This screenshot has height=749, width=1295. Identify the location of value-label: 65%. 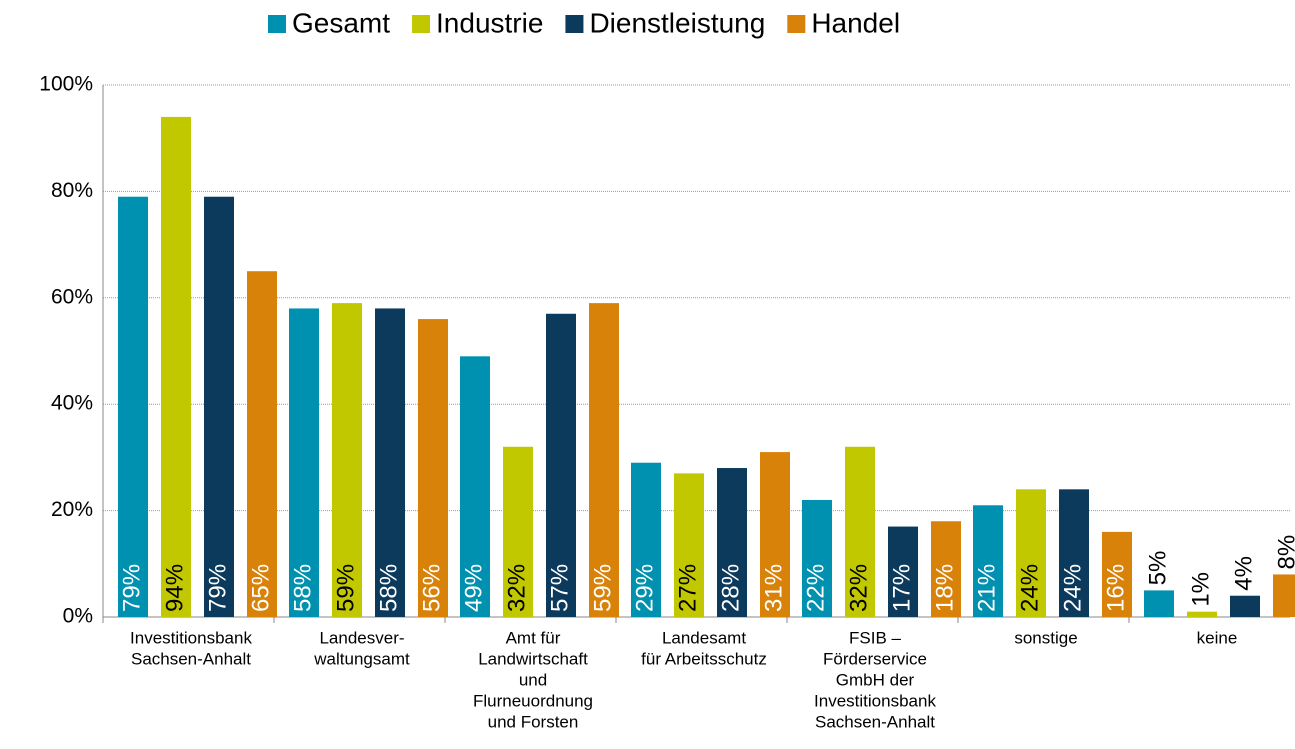
(260, 588).